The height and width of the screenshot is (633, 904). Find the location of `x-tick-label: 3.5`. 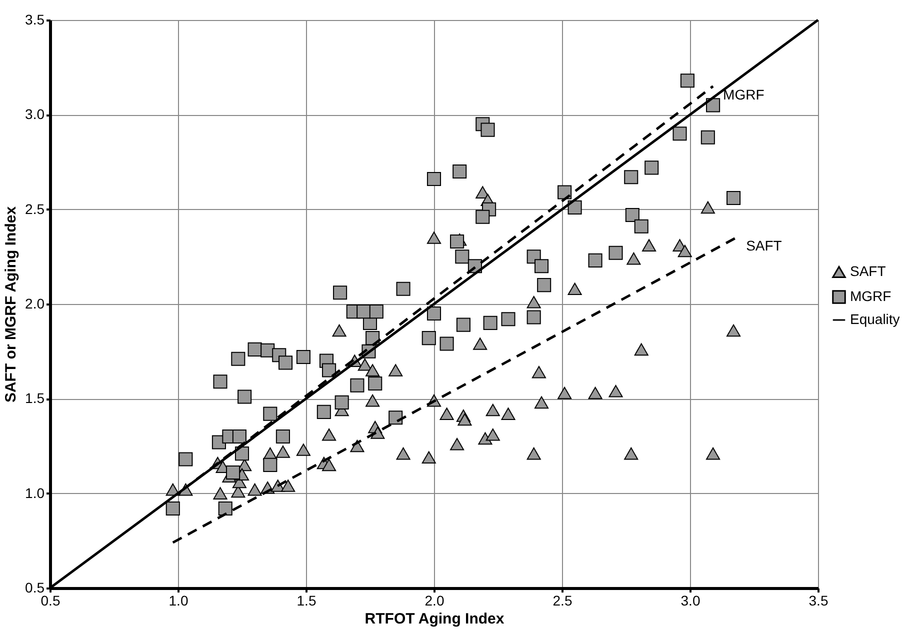

x-tick-label: 3.5 is located at coordinates (818, 600).